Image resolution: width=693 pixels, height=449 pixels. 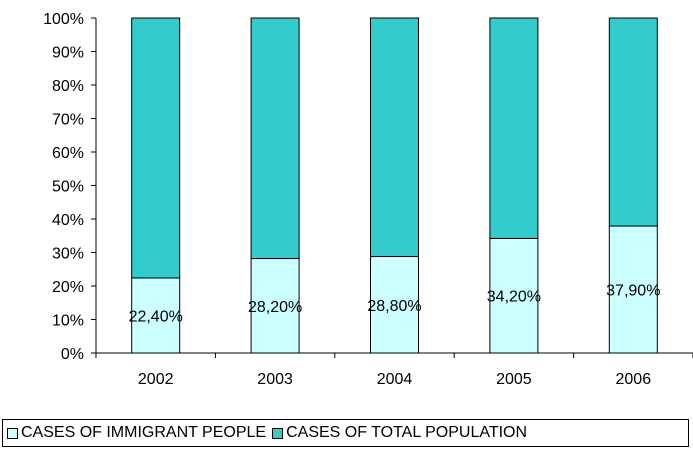 I want to click on data-labels: 22,40% 28,20% 28,80% 34,20% 37,90%, so click(x=395, y=304).